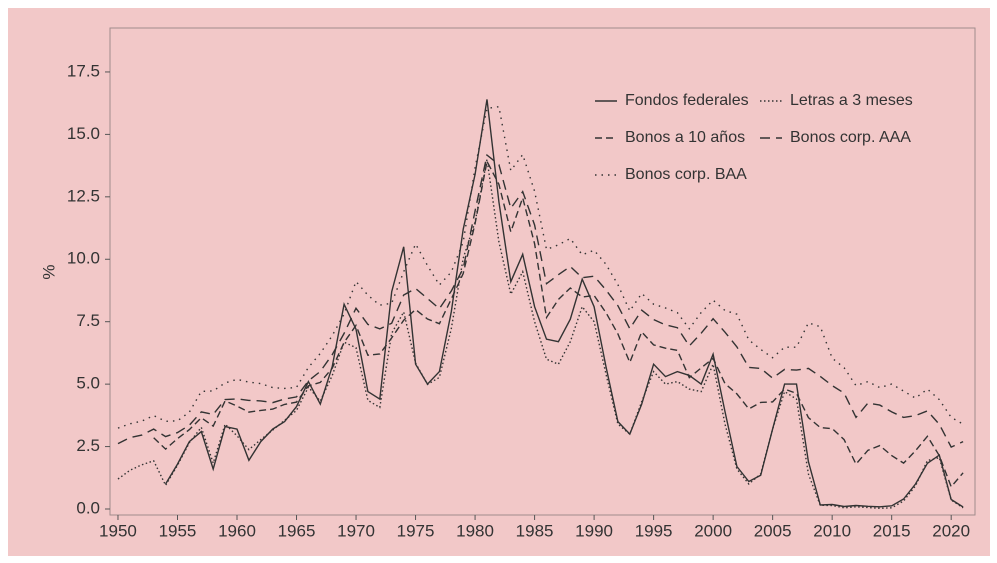 This screenshot has height=563, width=997. What do you see at coordinates (713, 530) in the screenshot?
I see `x-tick-label: 2000` at bounding box center [713, 530].